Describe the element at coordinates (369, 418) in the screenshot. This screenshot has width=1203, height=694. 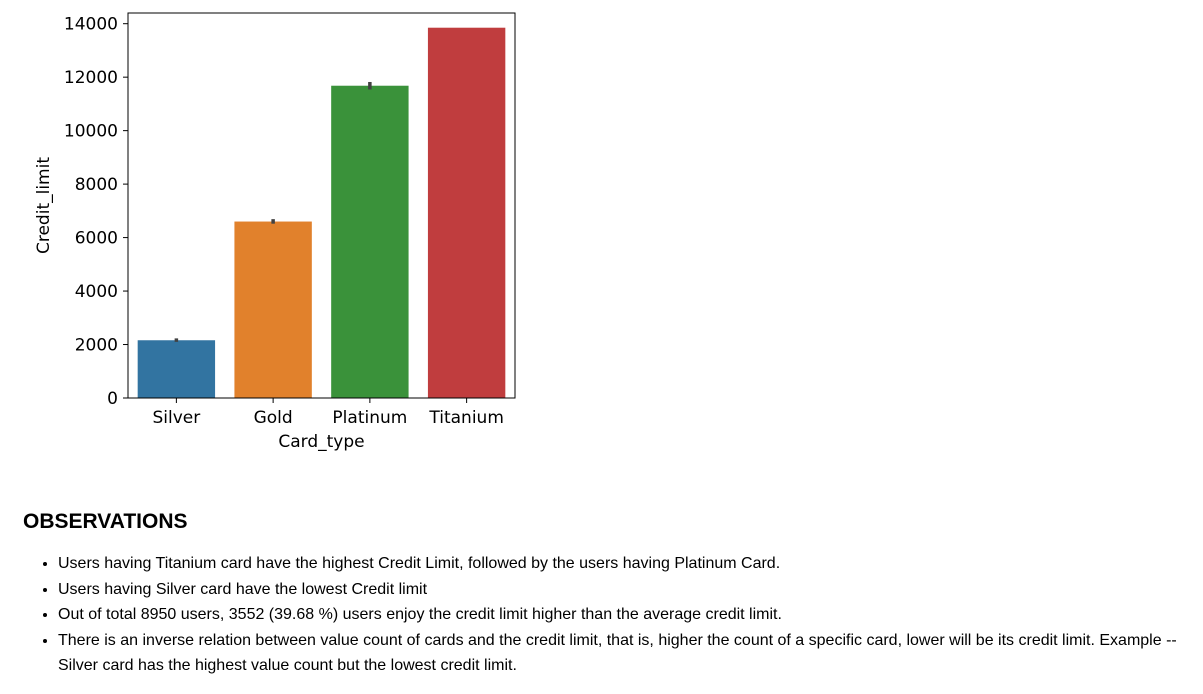
I see `x-tick-label: Platinum` at that location.